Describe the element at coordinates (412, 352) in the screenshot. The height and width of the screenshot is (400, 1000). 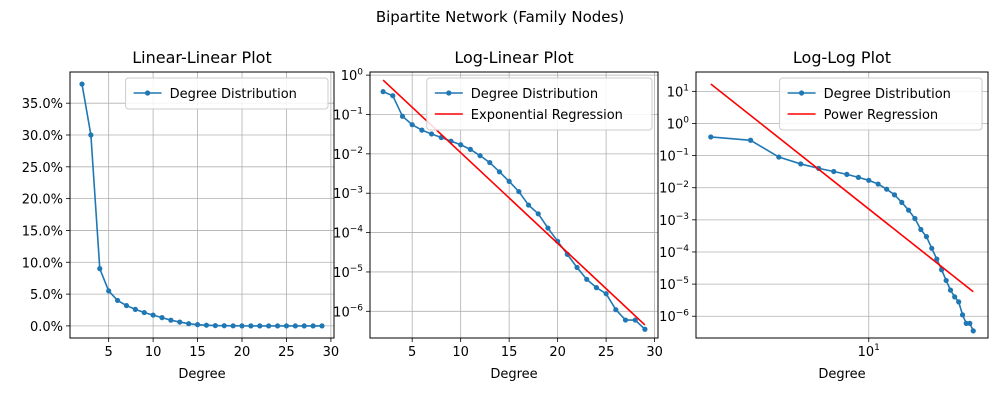
I see `x-tick-label: 5` at that location.